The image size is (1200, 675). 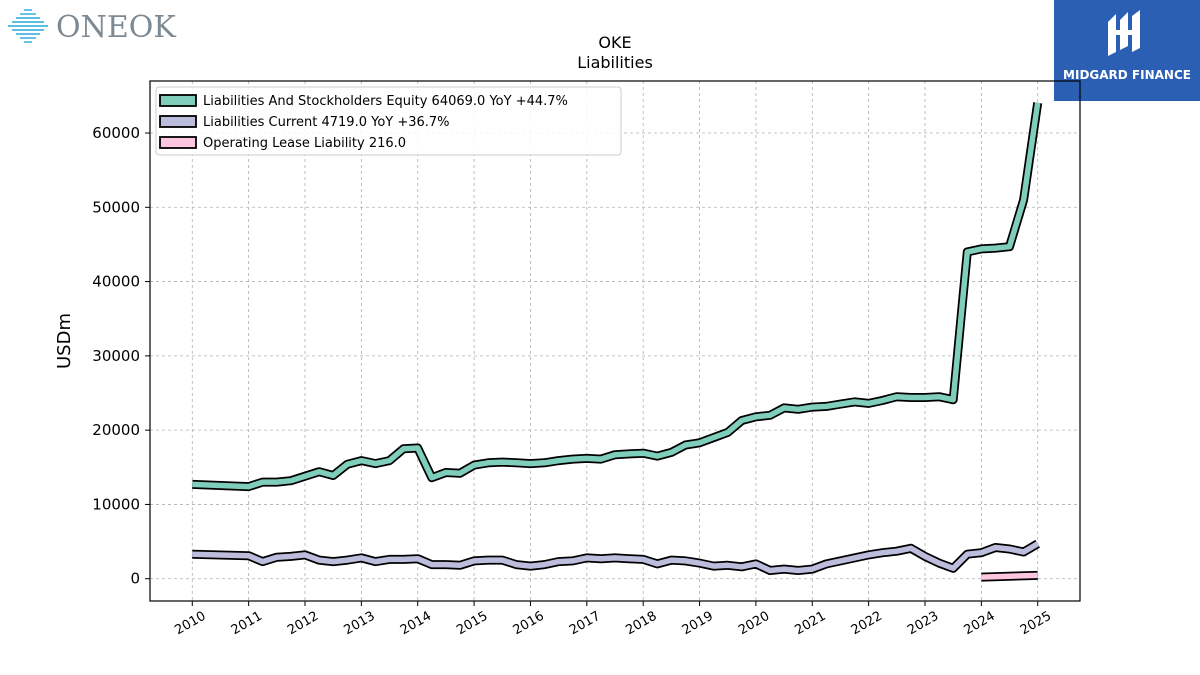 What do you see at coordinates (867, 624) in the screenshot?
I see `x-tick-label: 2022` at bounding box center [867, 624].